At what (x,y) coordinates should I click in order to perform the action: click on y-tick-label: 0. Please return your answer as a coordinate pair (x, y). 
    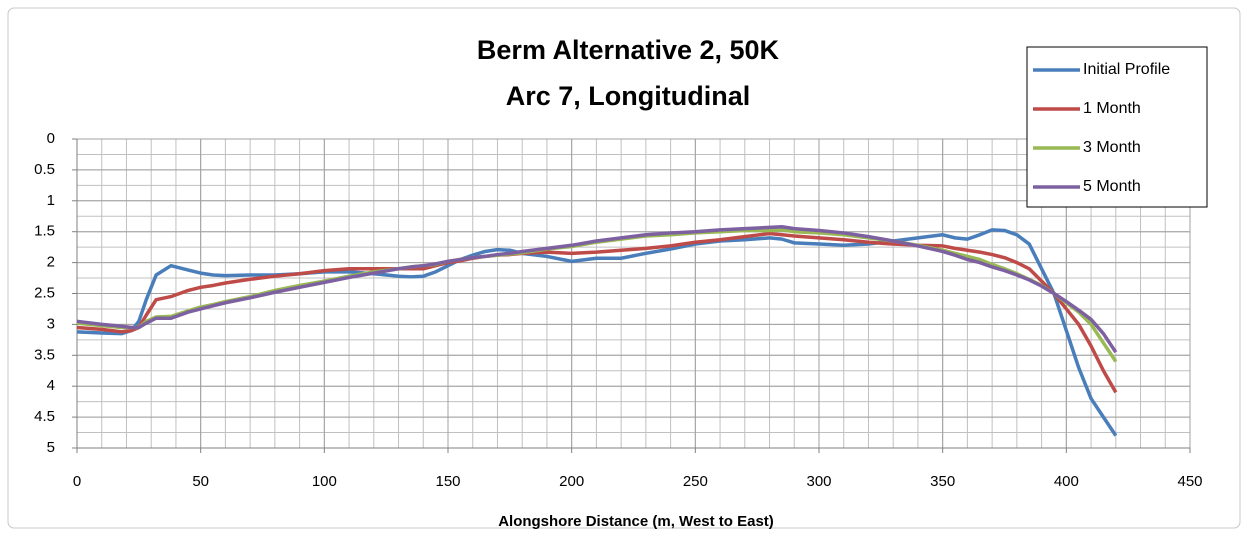
    Looking at the image, I should click on (51, 138).